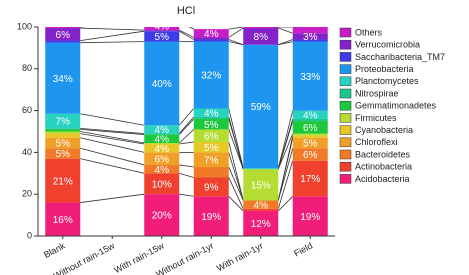 The width and height of the screenshot is (469, 275). I want to click on value-label: 12%, so click(261, 224).